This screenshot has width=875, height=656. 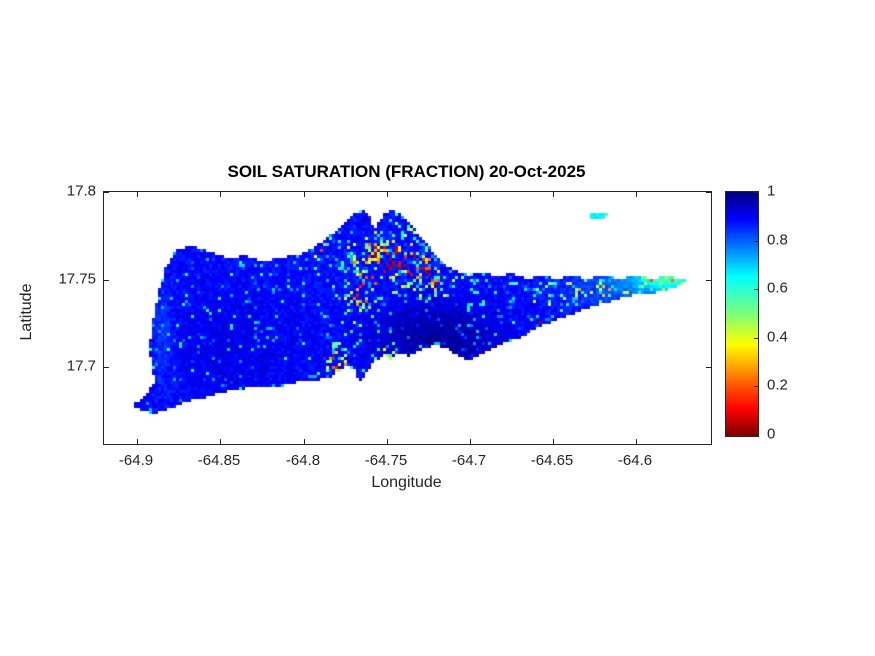 What do you see at coordinates (77, 279) in the screenshot?
I see `y-tick-label: 17.75` at bounding box center [77, 279].